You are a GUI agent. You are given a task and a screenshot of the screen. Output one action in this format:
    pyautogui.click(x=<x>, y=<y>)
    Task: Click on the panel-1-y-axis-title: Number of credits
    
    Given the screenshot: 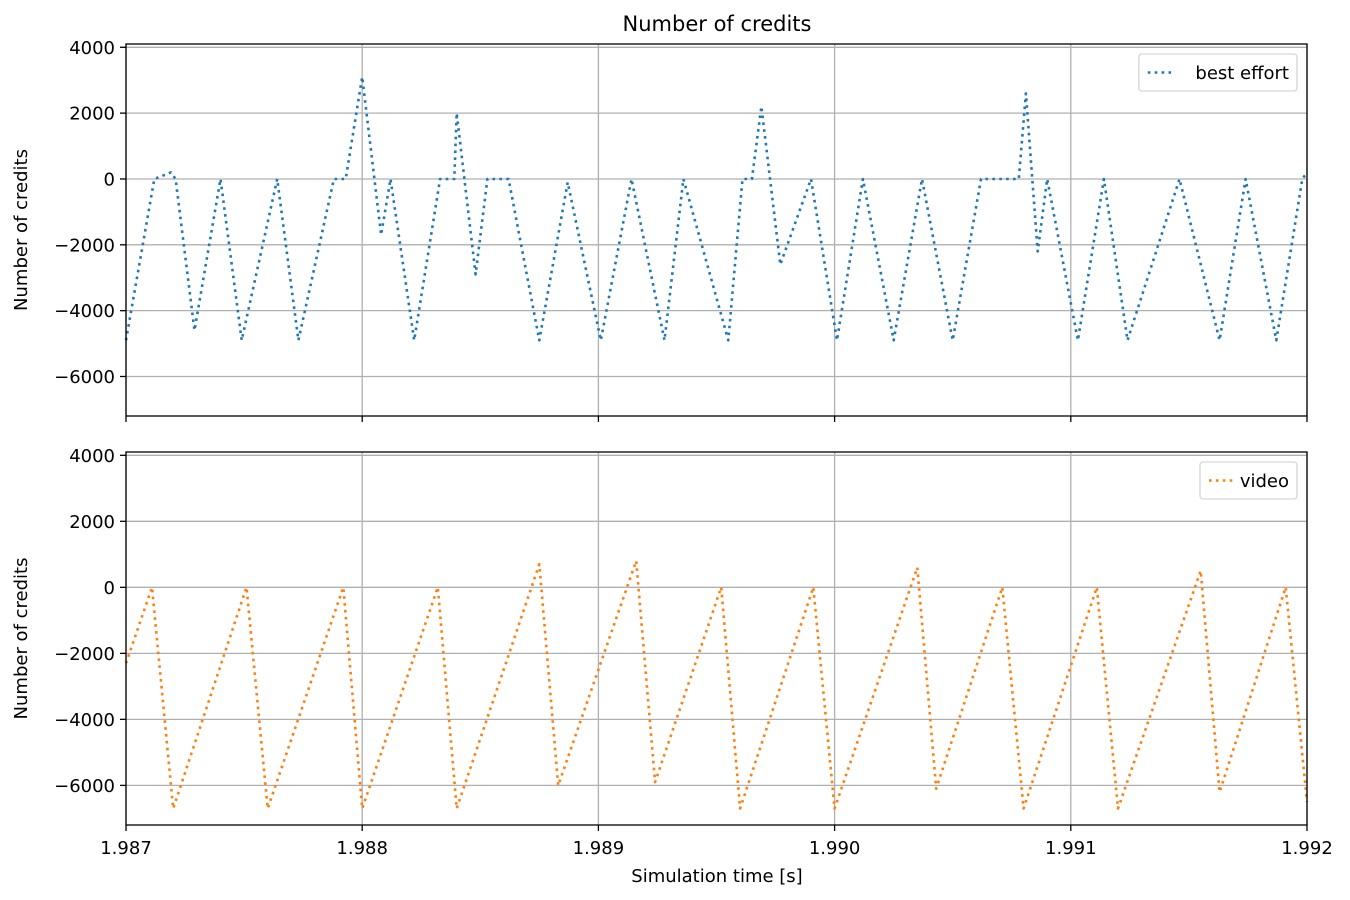 What is the action you would take?
    pyautogui.click(x=21, y=230)
    